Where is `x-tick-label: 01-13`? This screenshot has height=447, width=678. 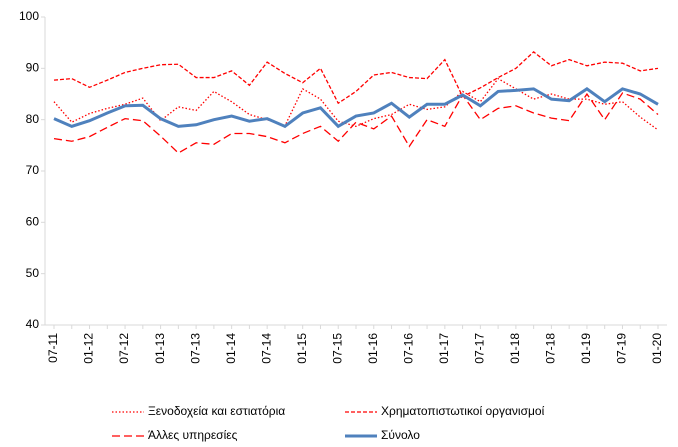 x-tick-label: 01-13 is located at coordinates (160, 348).